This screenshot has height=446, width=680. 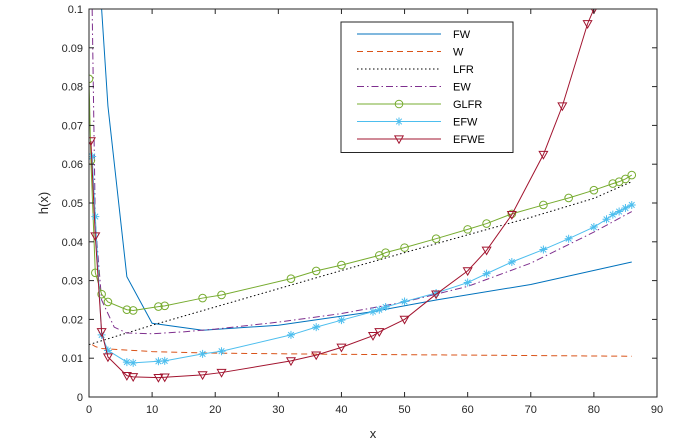 What do you see at coordinates (80, 398) in the screenshot?
I see `y-tick-label: 0` at bounding box center [80, 398].